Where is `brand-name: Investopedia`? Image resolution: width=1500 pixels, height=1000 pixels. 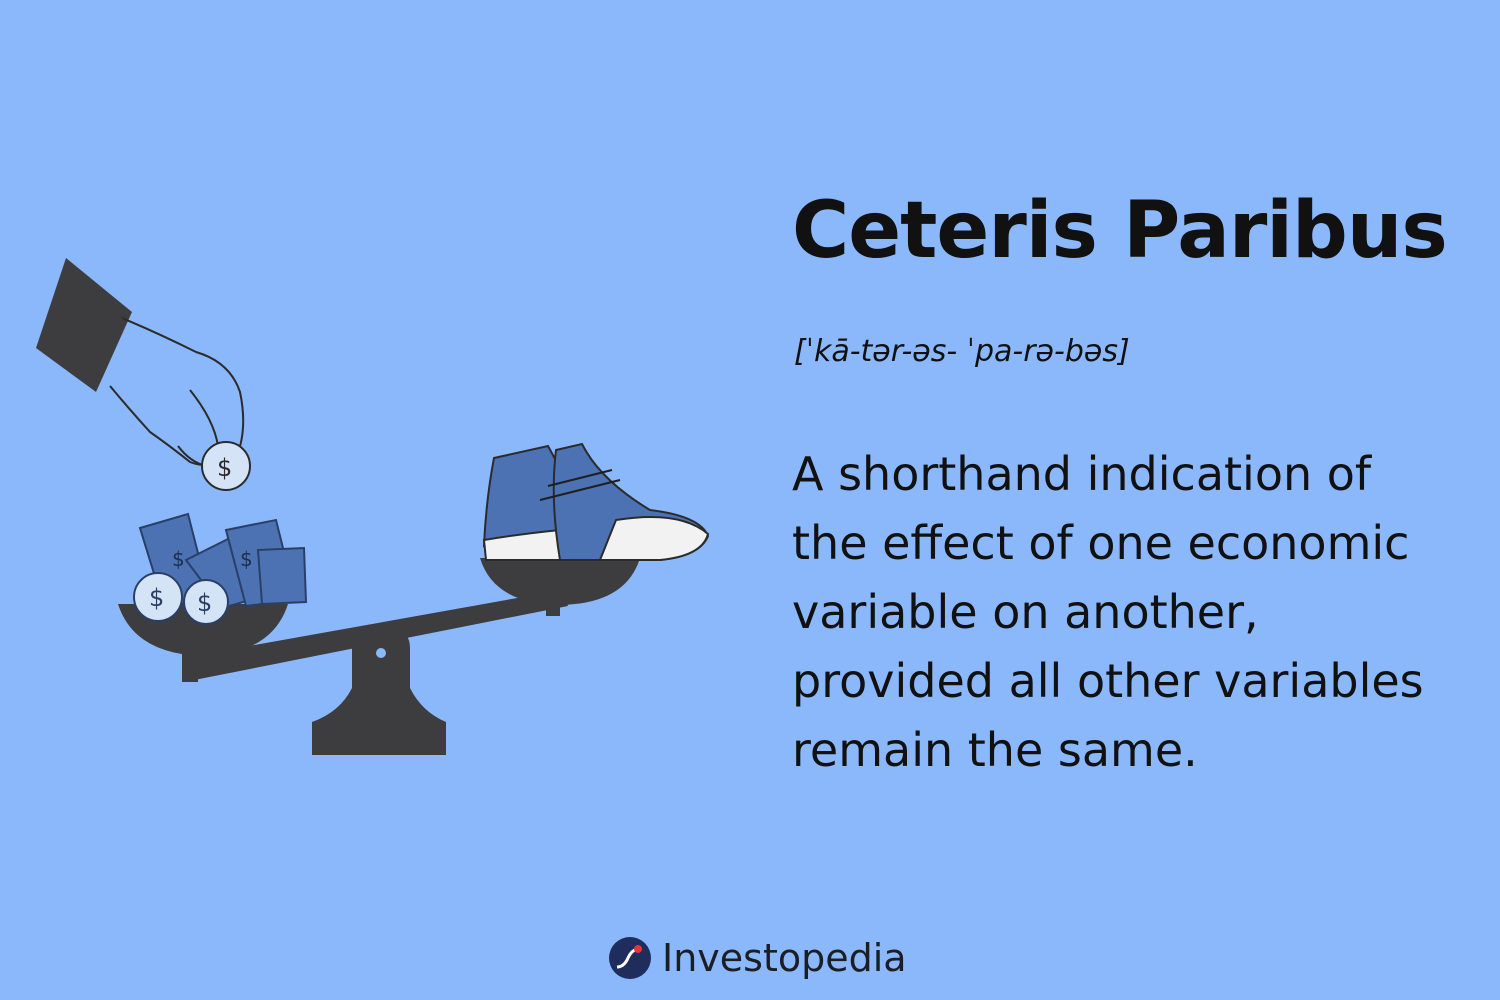
brand-name: Investopedia is located at coordinates (784, 958).